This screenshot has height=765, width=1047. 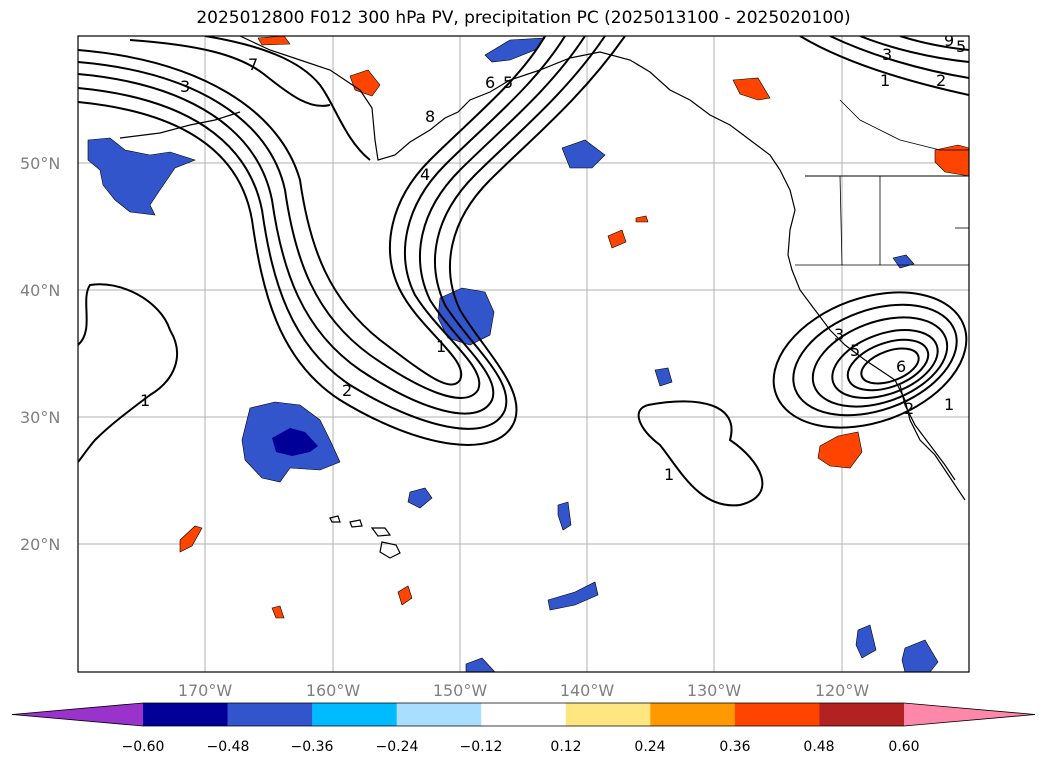 I want to click on lon-label: 130°W, so click(x=714, y=690).